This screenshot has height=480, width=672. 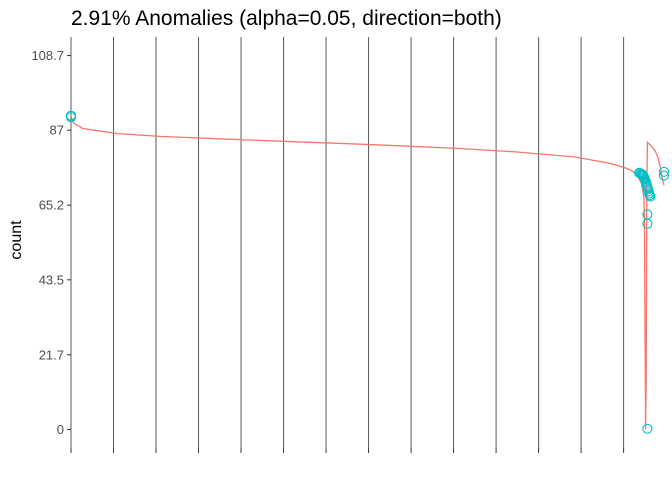 What do you see at coordinates (51, 354) in the screenshot?
I see `y-tick-label: 21.7` at bounding box center [51, 354].